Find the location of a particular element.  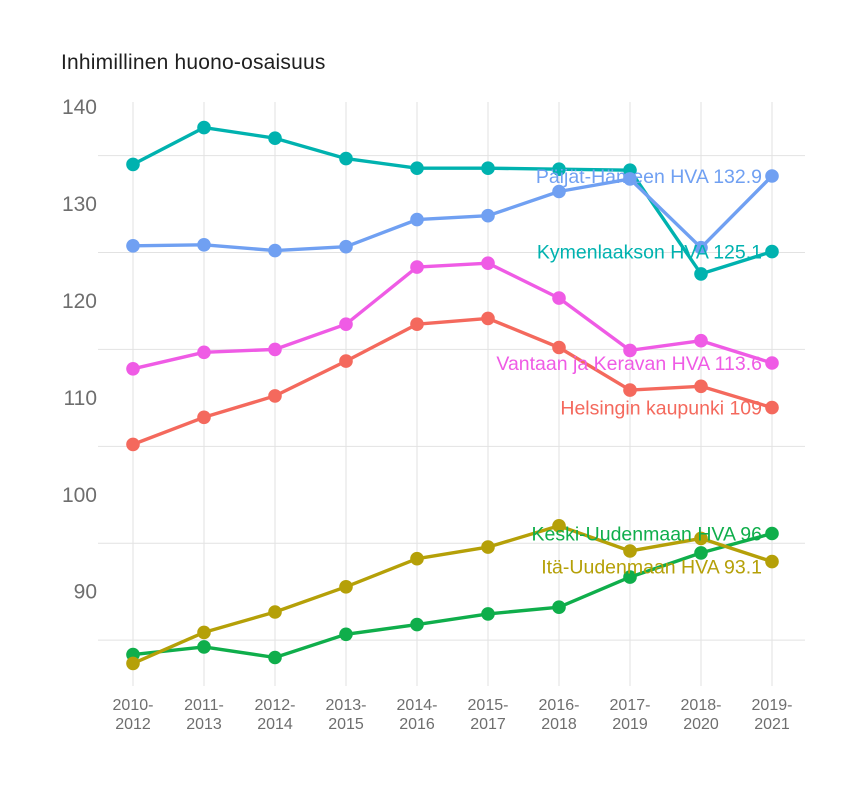

series-line-kymenlaakson-hva is located at coordinates (452, 200).